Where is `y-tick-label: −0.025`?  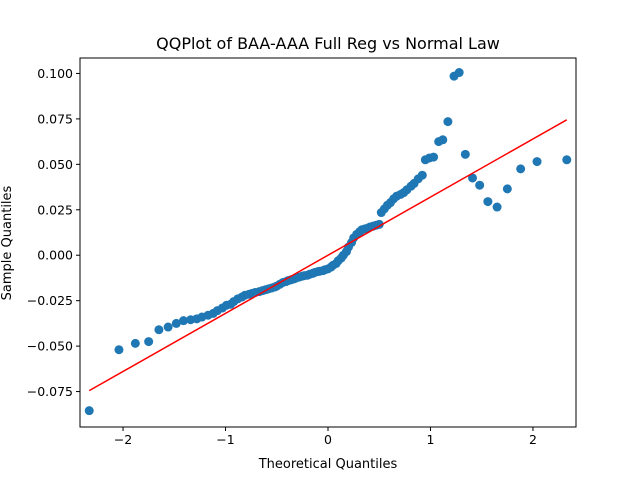 y-tick-label: −0.025 is located at coordinates (50, 300).